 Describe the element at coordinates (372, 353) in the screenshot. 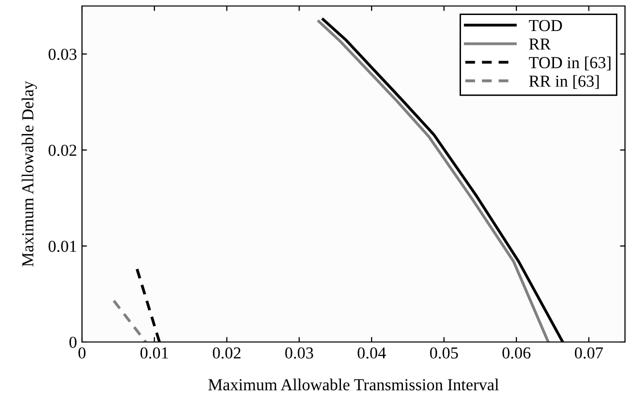

I see `x-tick-label: 0.04` at that location.